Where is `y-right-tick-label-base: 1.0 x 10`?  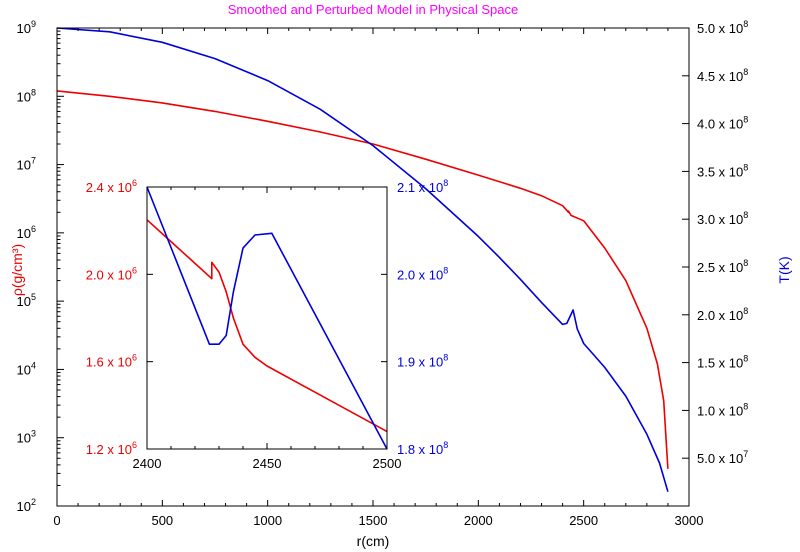 y-right-tick-label-base: 1.0 x 10 is located at coordinates (720, 410).